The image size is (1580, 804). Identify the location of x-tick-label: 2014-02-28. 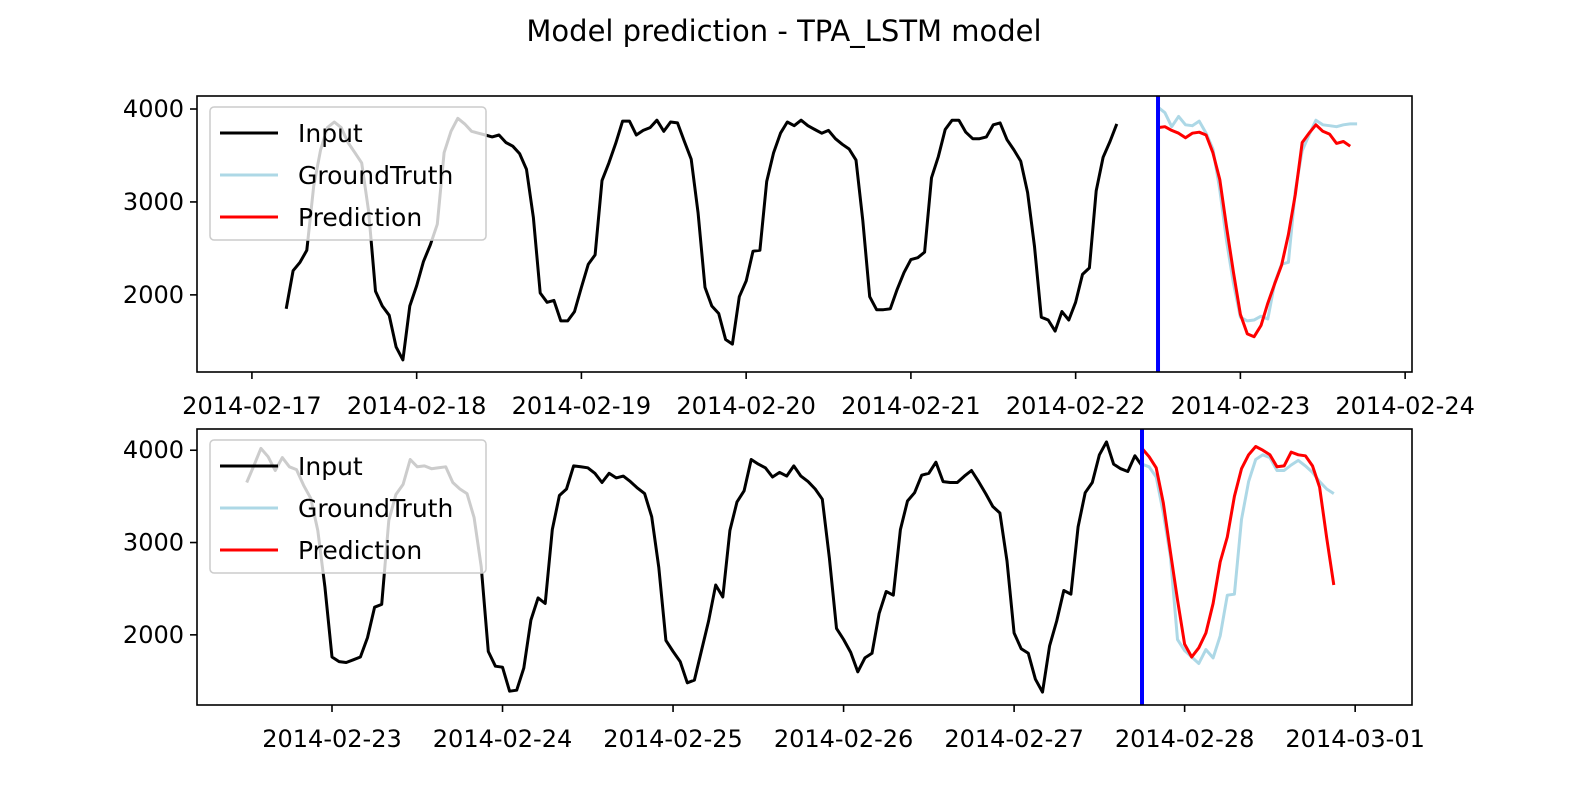
(1184, 739).